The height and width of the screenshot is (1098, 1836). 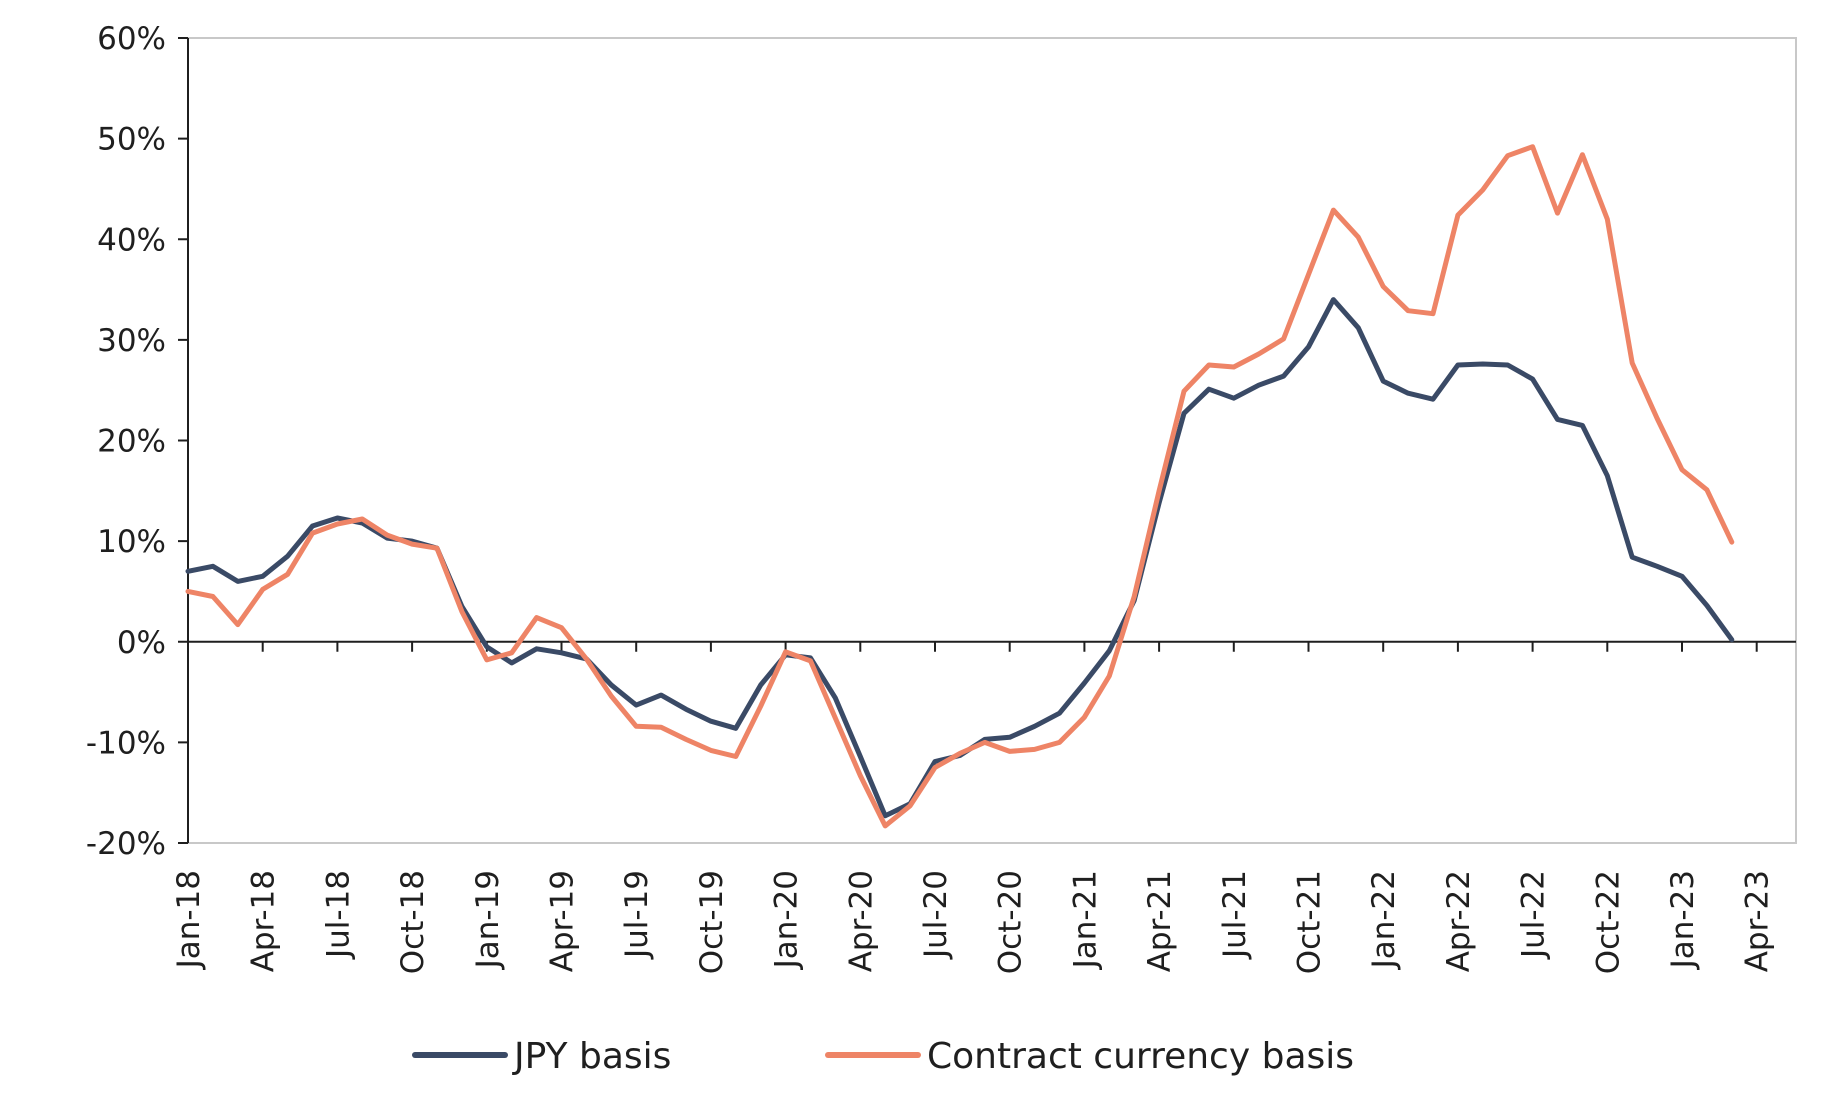 I want to click on x-tick-label: Apr-21, so click(x=1160, y=921).